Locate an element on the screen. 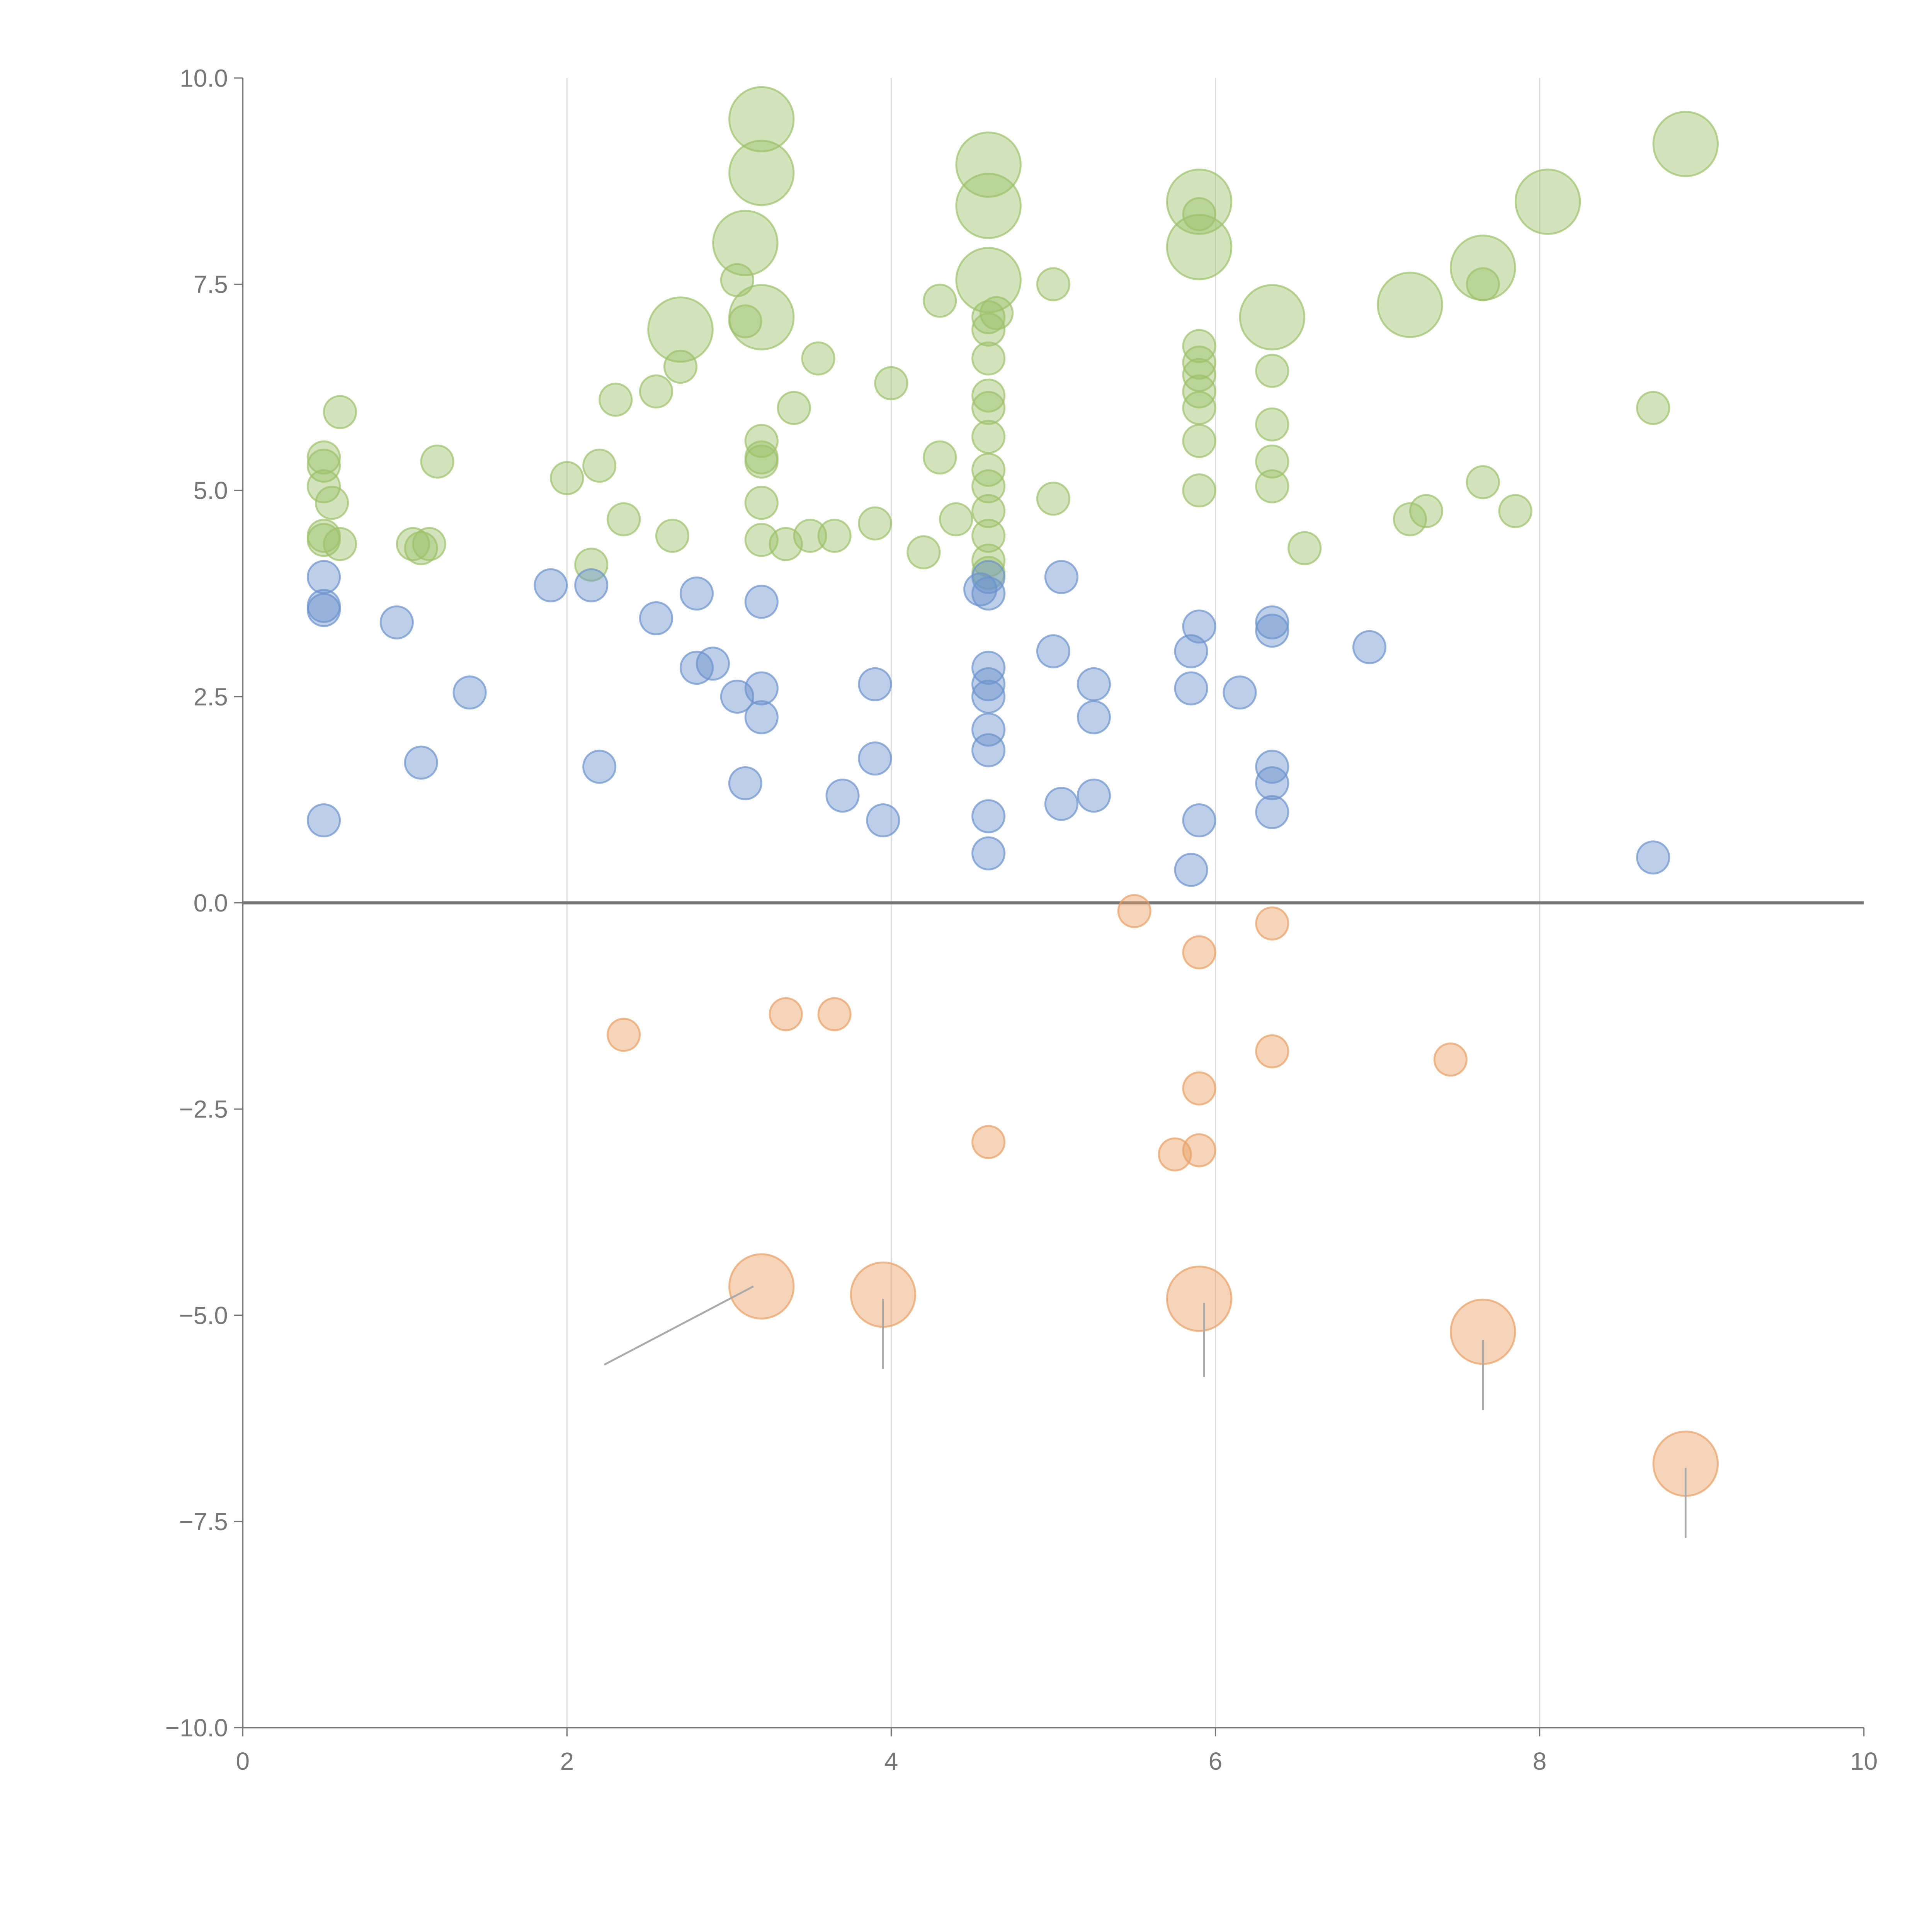 The image size is (1932, 1932). y-tick-label: −7.5 is located at coordinates (204, 1522).